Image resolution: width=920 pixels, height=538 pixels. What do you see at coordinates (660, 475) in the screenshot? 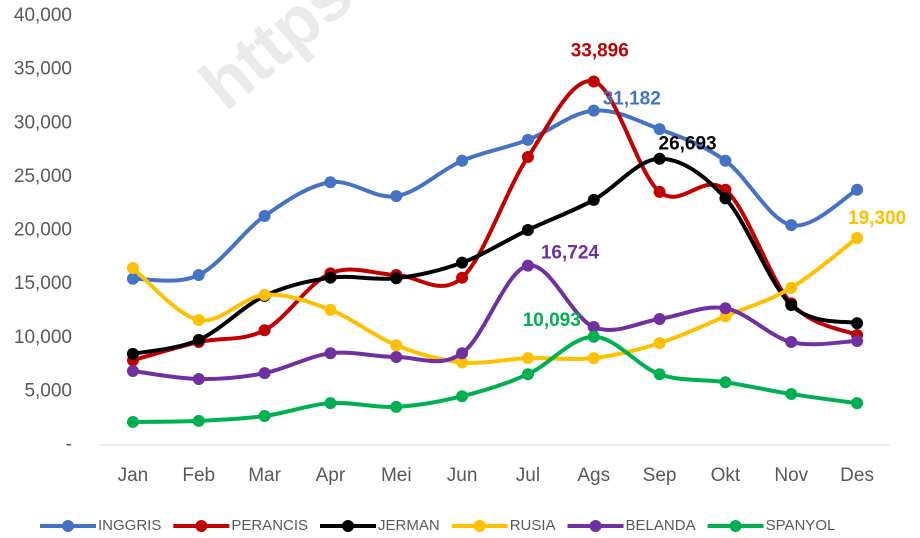
I see `x-tick-label: Sep` at bounding box center [660, 475].